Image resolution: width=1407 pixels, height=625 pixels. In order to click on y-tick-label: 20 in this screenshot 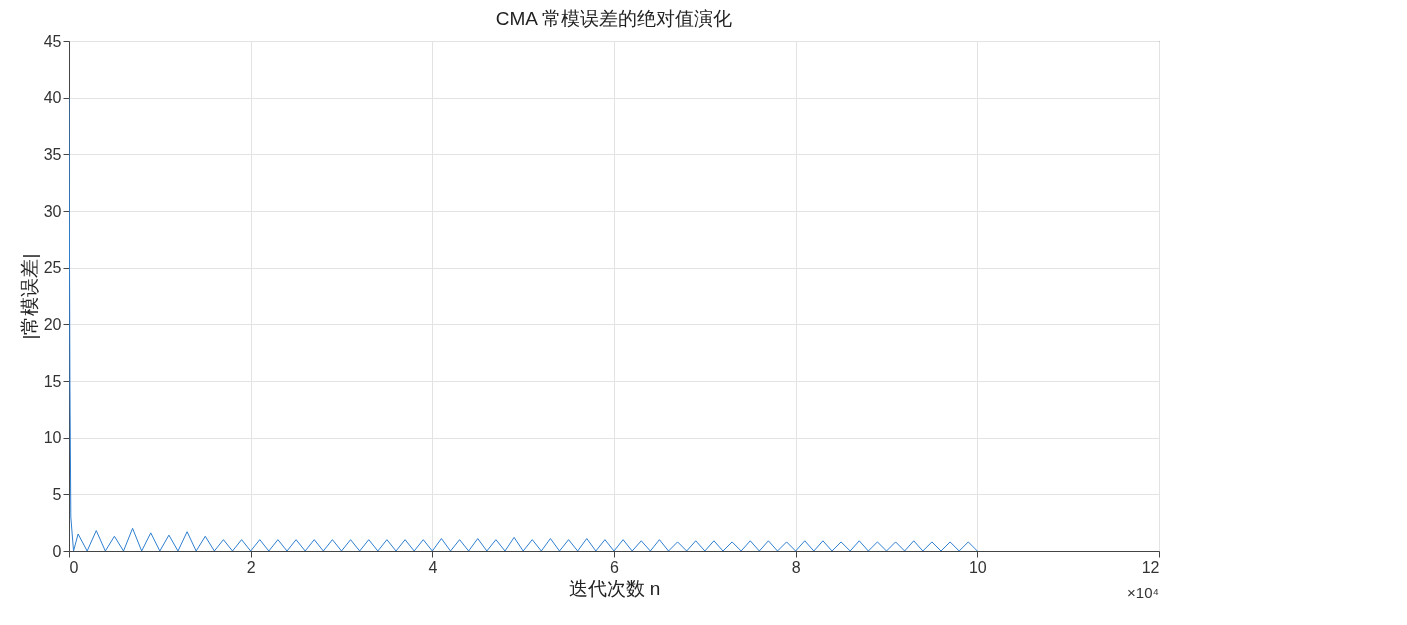, I will do `click(52, 324)`.